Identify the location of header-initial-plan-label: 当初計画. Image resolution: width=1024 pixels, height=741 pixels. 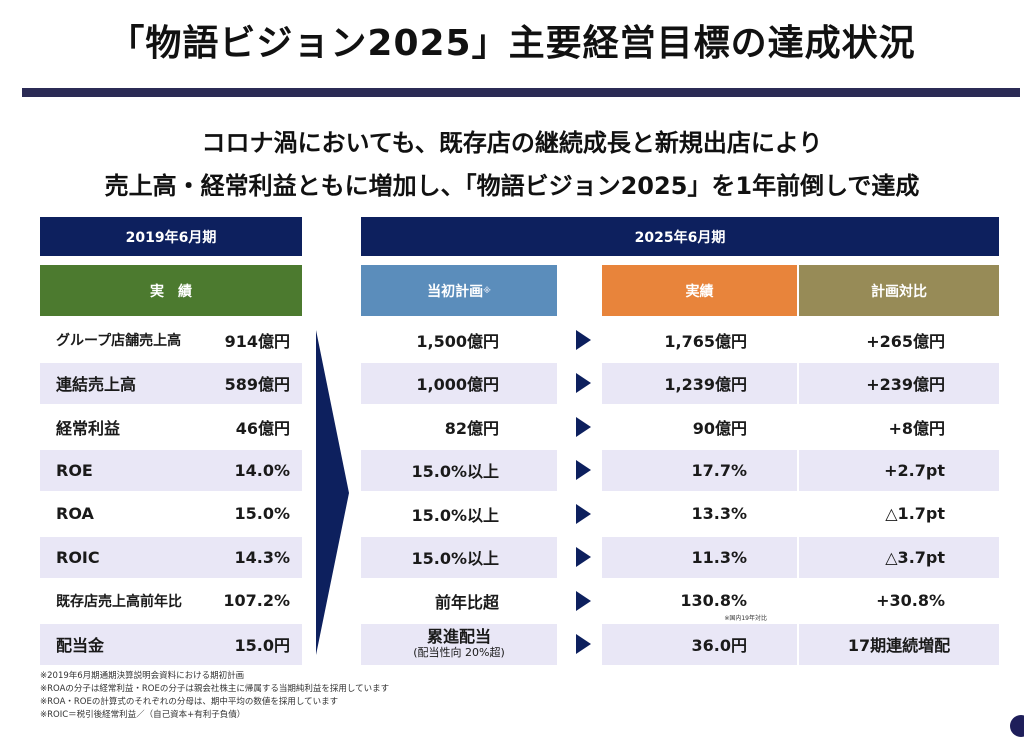
(455, 291).